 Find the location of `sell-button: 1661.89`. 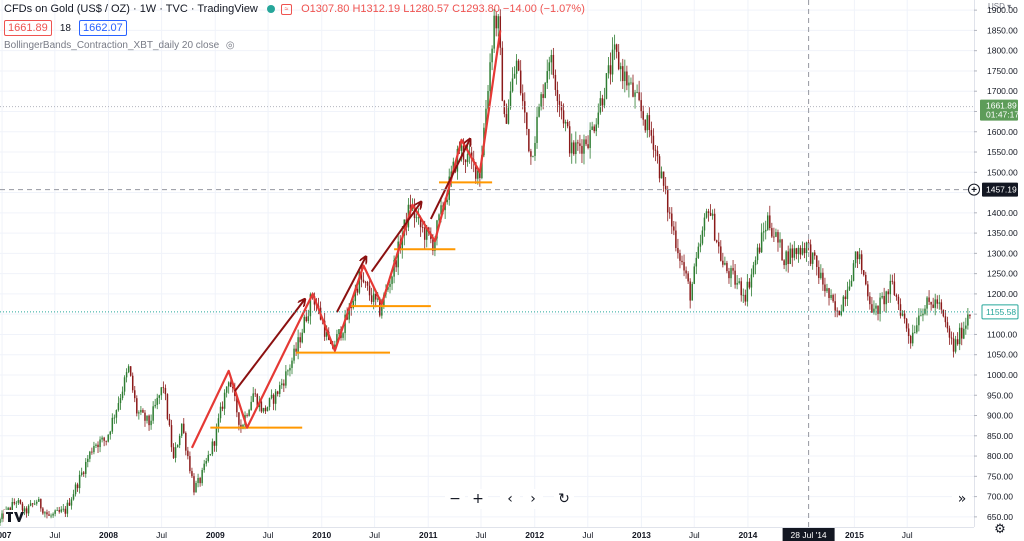

sell-button: 1661.89 is located at coordinates (28, 28).